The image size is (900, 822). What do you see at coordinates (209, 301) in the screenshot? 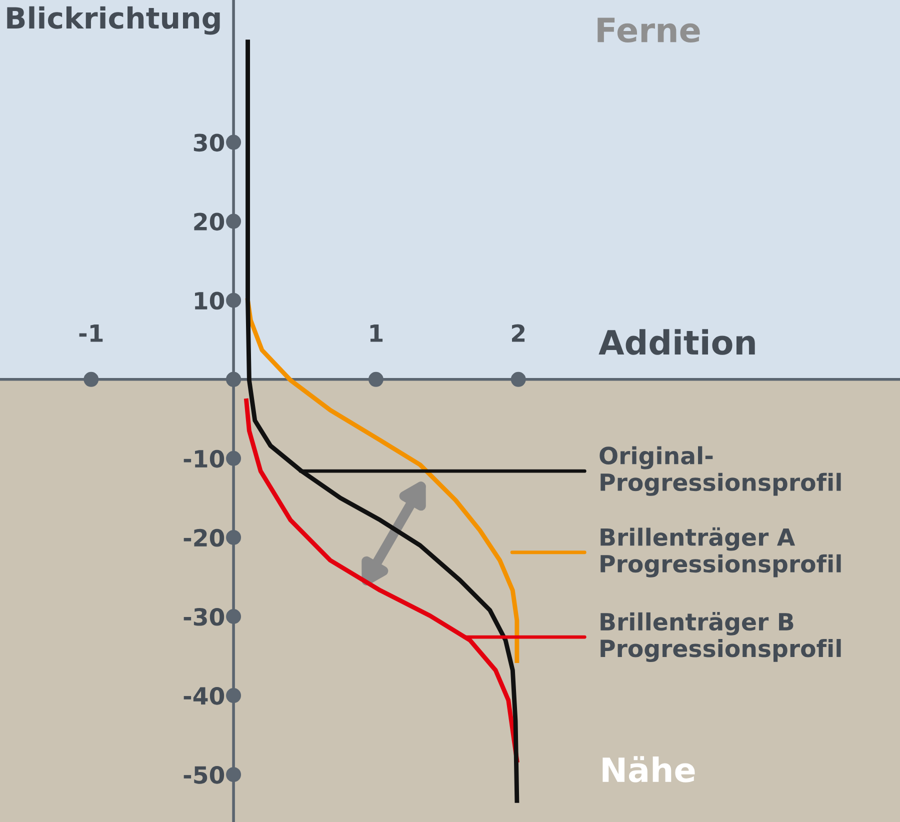
I see `y-tick-label: 10` at bounding box center [209, 301].